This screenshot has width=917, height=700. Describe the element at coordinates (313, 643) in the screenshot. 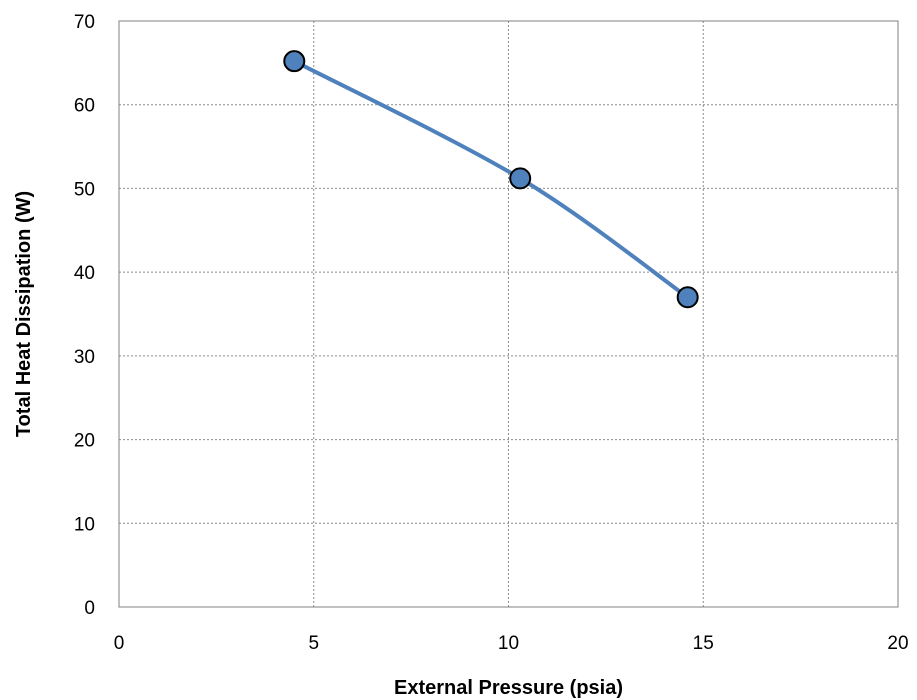

I see `x-tick-label: 5` at that location.